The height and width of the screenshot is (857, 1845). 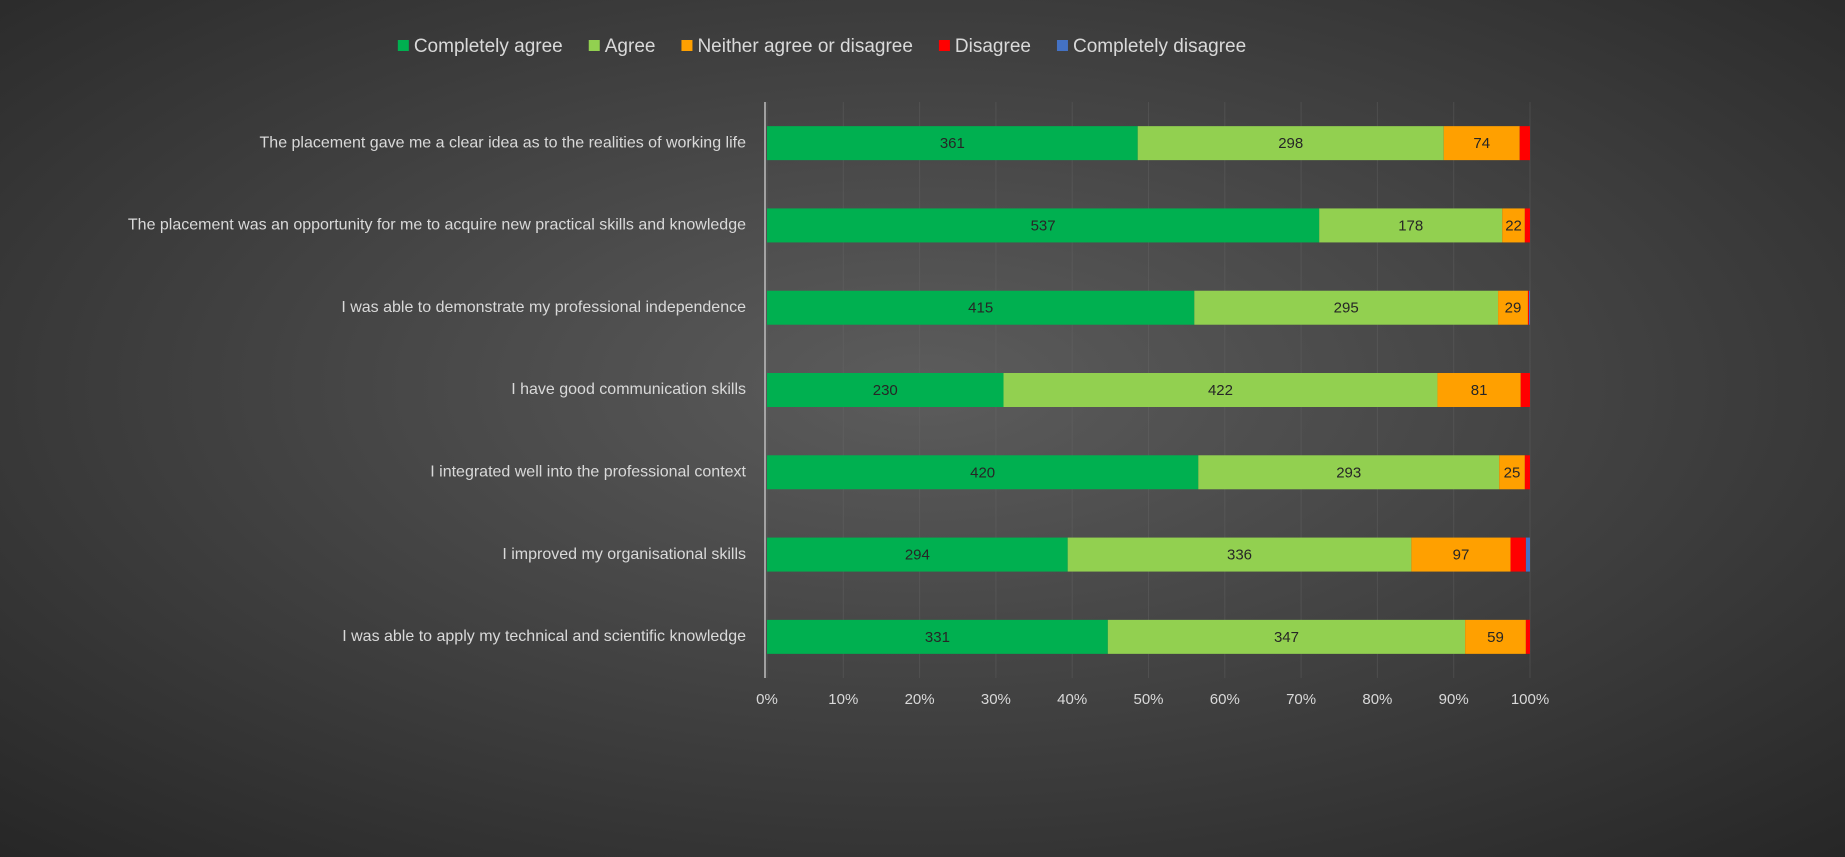 What do you see at coordinates (1454, 699) in the screenshot?
I see `x-tick-label: 90%` at bounding box center [1454, 699].